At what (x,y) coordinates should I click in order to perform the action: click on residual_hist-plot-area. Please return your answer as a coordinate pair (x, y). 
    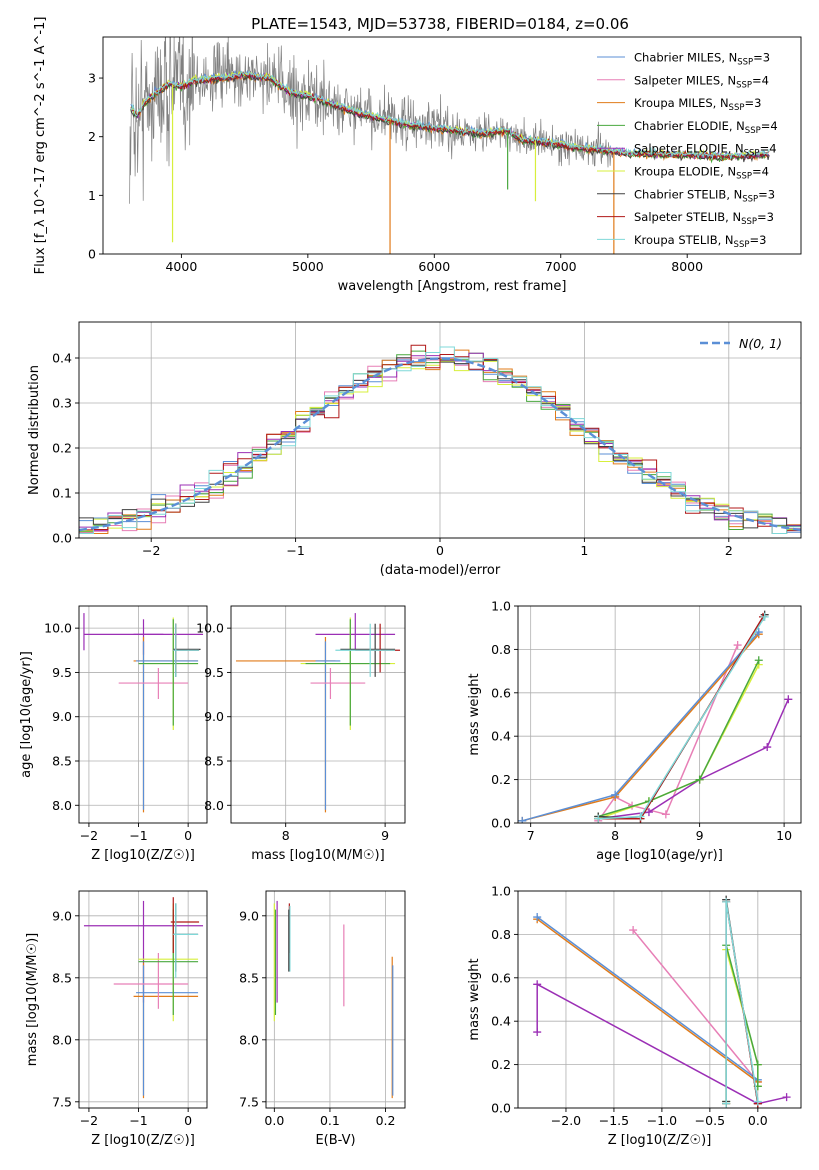
    Looking at the image, I should click on (440, 439).